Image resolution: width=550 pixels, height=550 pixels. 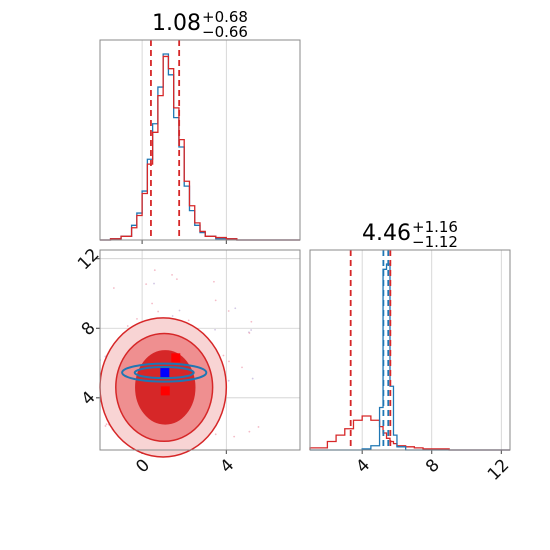 I want to click on title-param-0-minus: −0.66, so click(x=225, y=32).